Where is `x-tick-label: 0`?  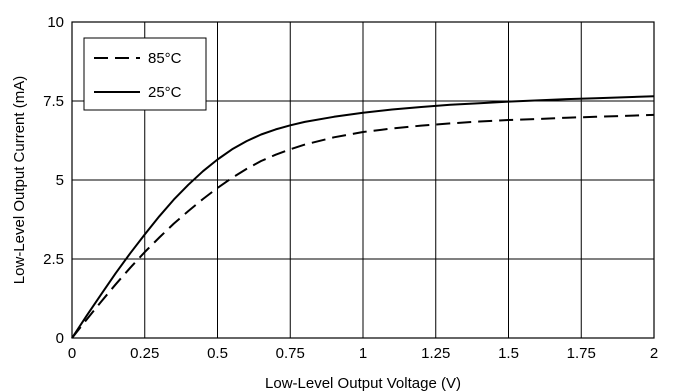
x-tick-label: 0 is located at coordinates (72, 353).